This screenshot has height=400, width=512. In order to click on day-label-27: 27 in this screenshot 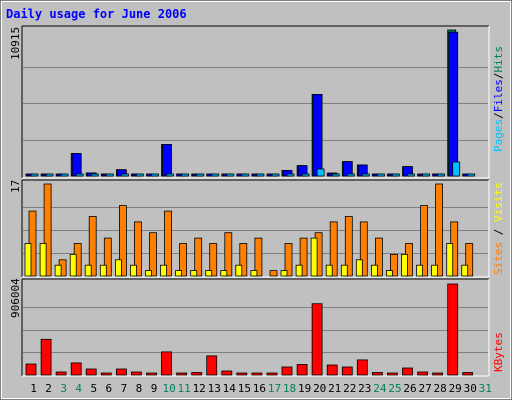, I will do `click(424, 388)`.